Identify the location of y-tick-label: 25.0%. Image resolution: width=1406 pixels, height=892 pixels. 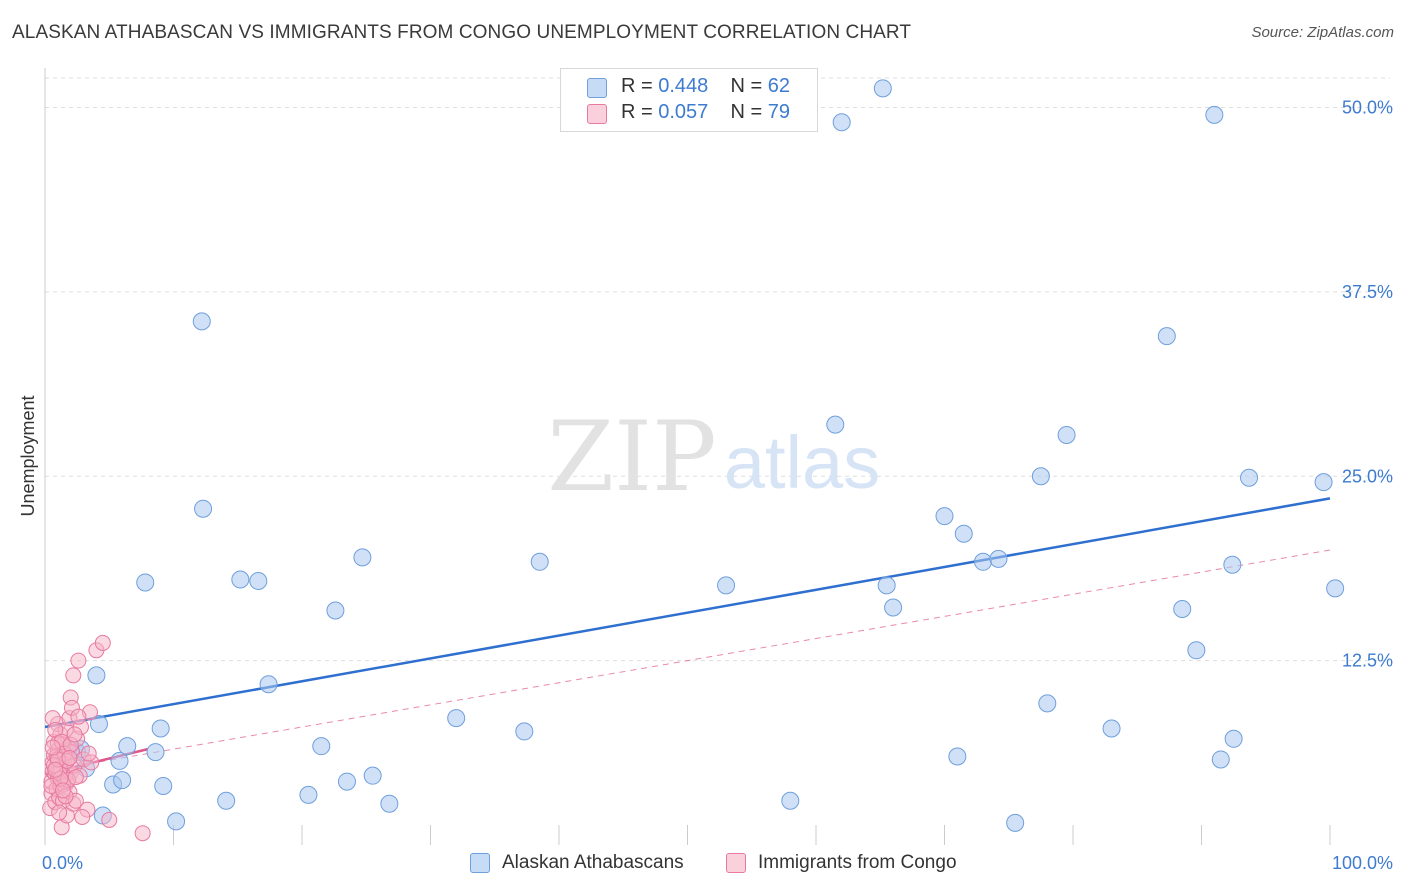
(1367, 476).